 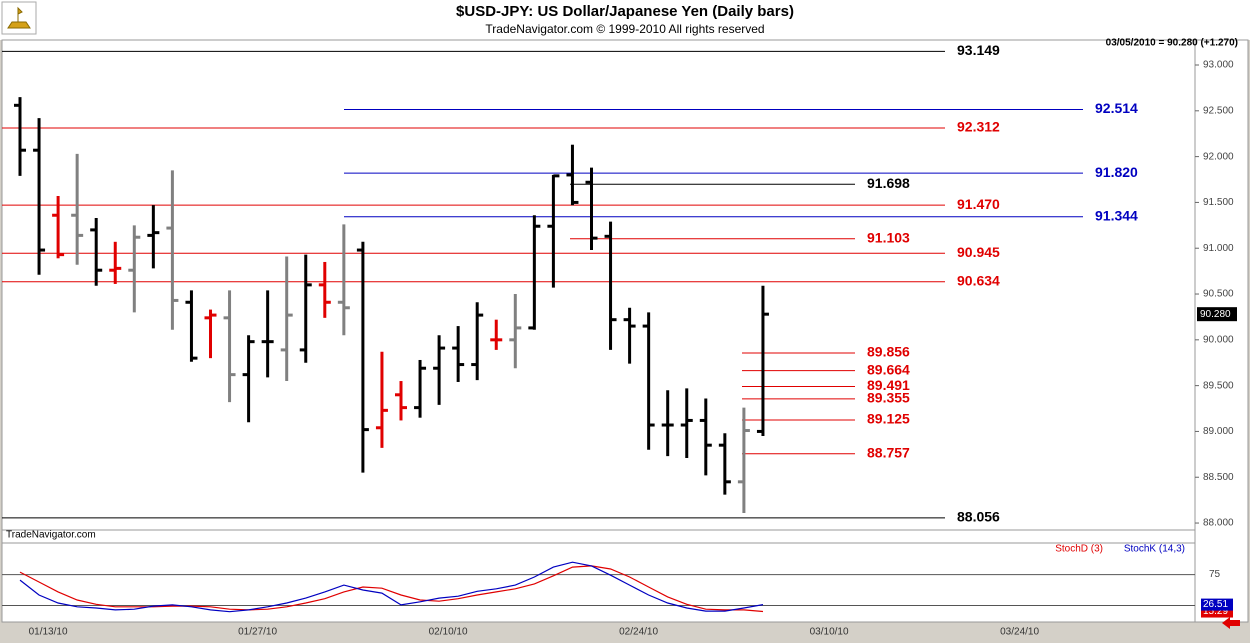 What do you see at coordinates (978, 252) in the screenshot?
I see `level-label: 90.945` at bounding box center [978, 252].